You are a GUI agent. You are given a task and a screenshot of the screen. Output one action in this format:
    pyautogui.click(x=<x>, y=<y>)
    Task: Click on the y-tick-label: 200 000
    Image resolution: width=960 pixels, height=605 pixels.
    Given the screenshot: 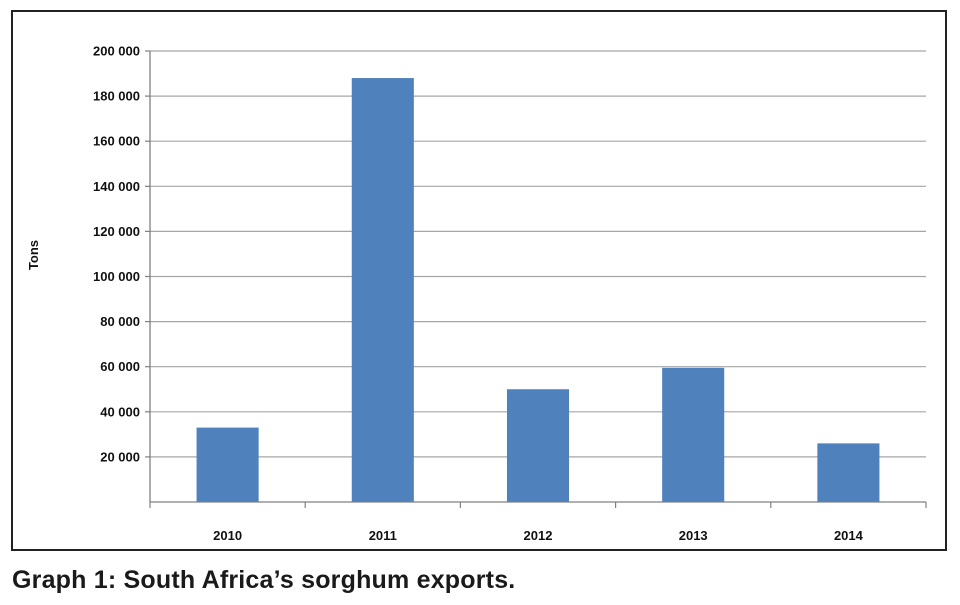 What is the action you would take?
    pyautogui.click(x=116, y=51)
    